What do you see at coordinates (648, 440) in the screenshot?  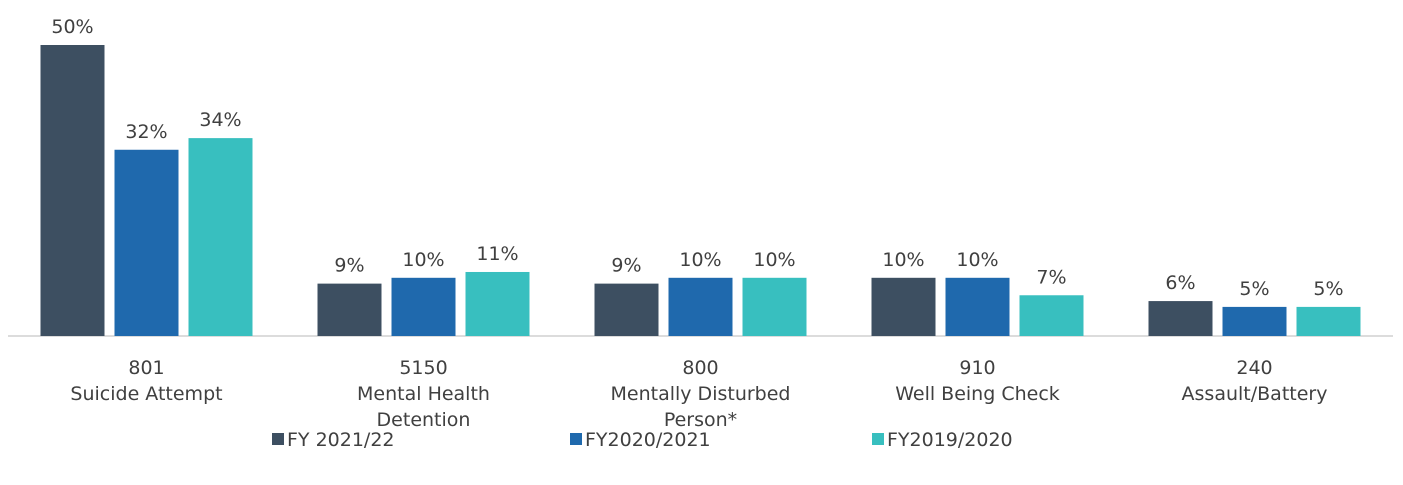 I see `legend-label: FY2020/2021` at bounding box center [648, 440].